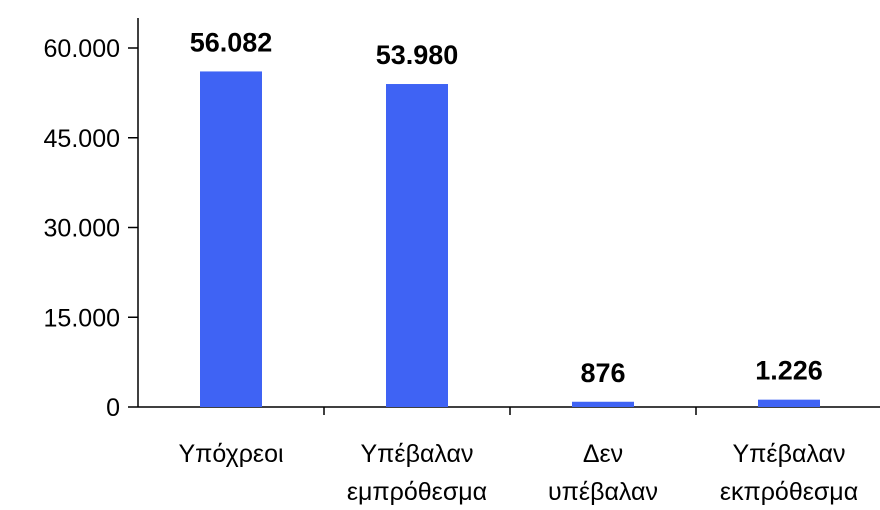 The image size is (880, 510). I want to click on category-label-line: υπέβαλαν, so click(603, 492).